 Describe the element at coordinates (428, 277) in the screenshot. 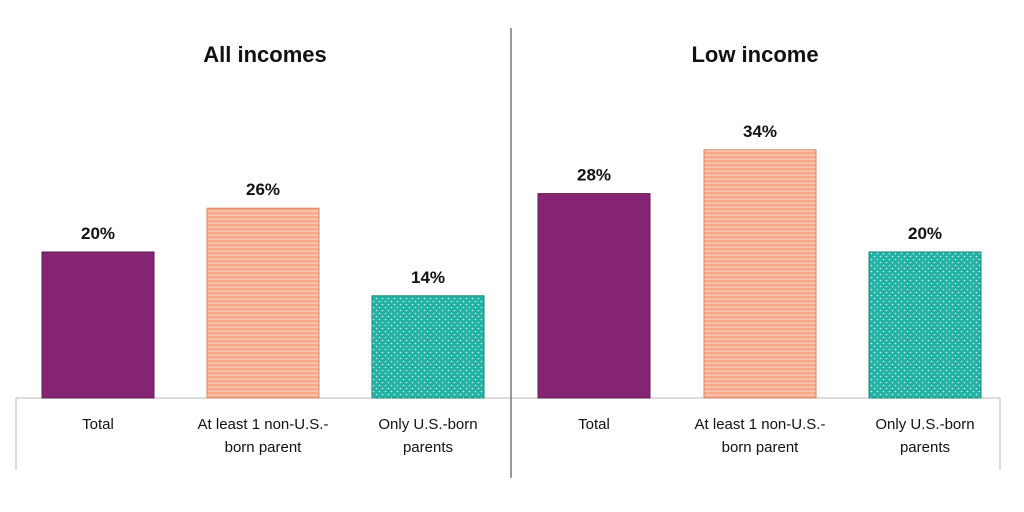

I see `bar-value-label: 14%` at that location.